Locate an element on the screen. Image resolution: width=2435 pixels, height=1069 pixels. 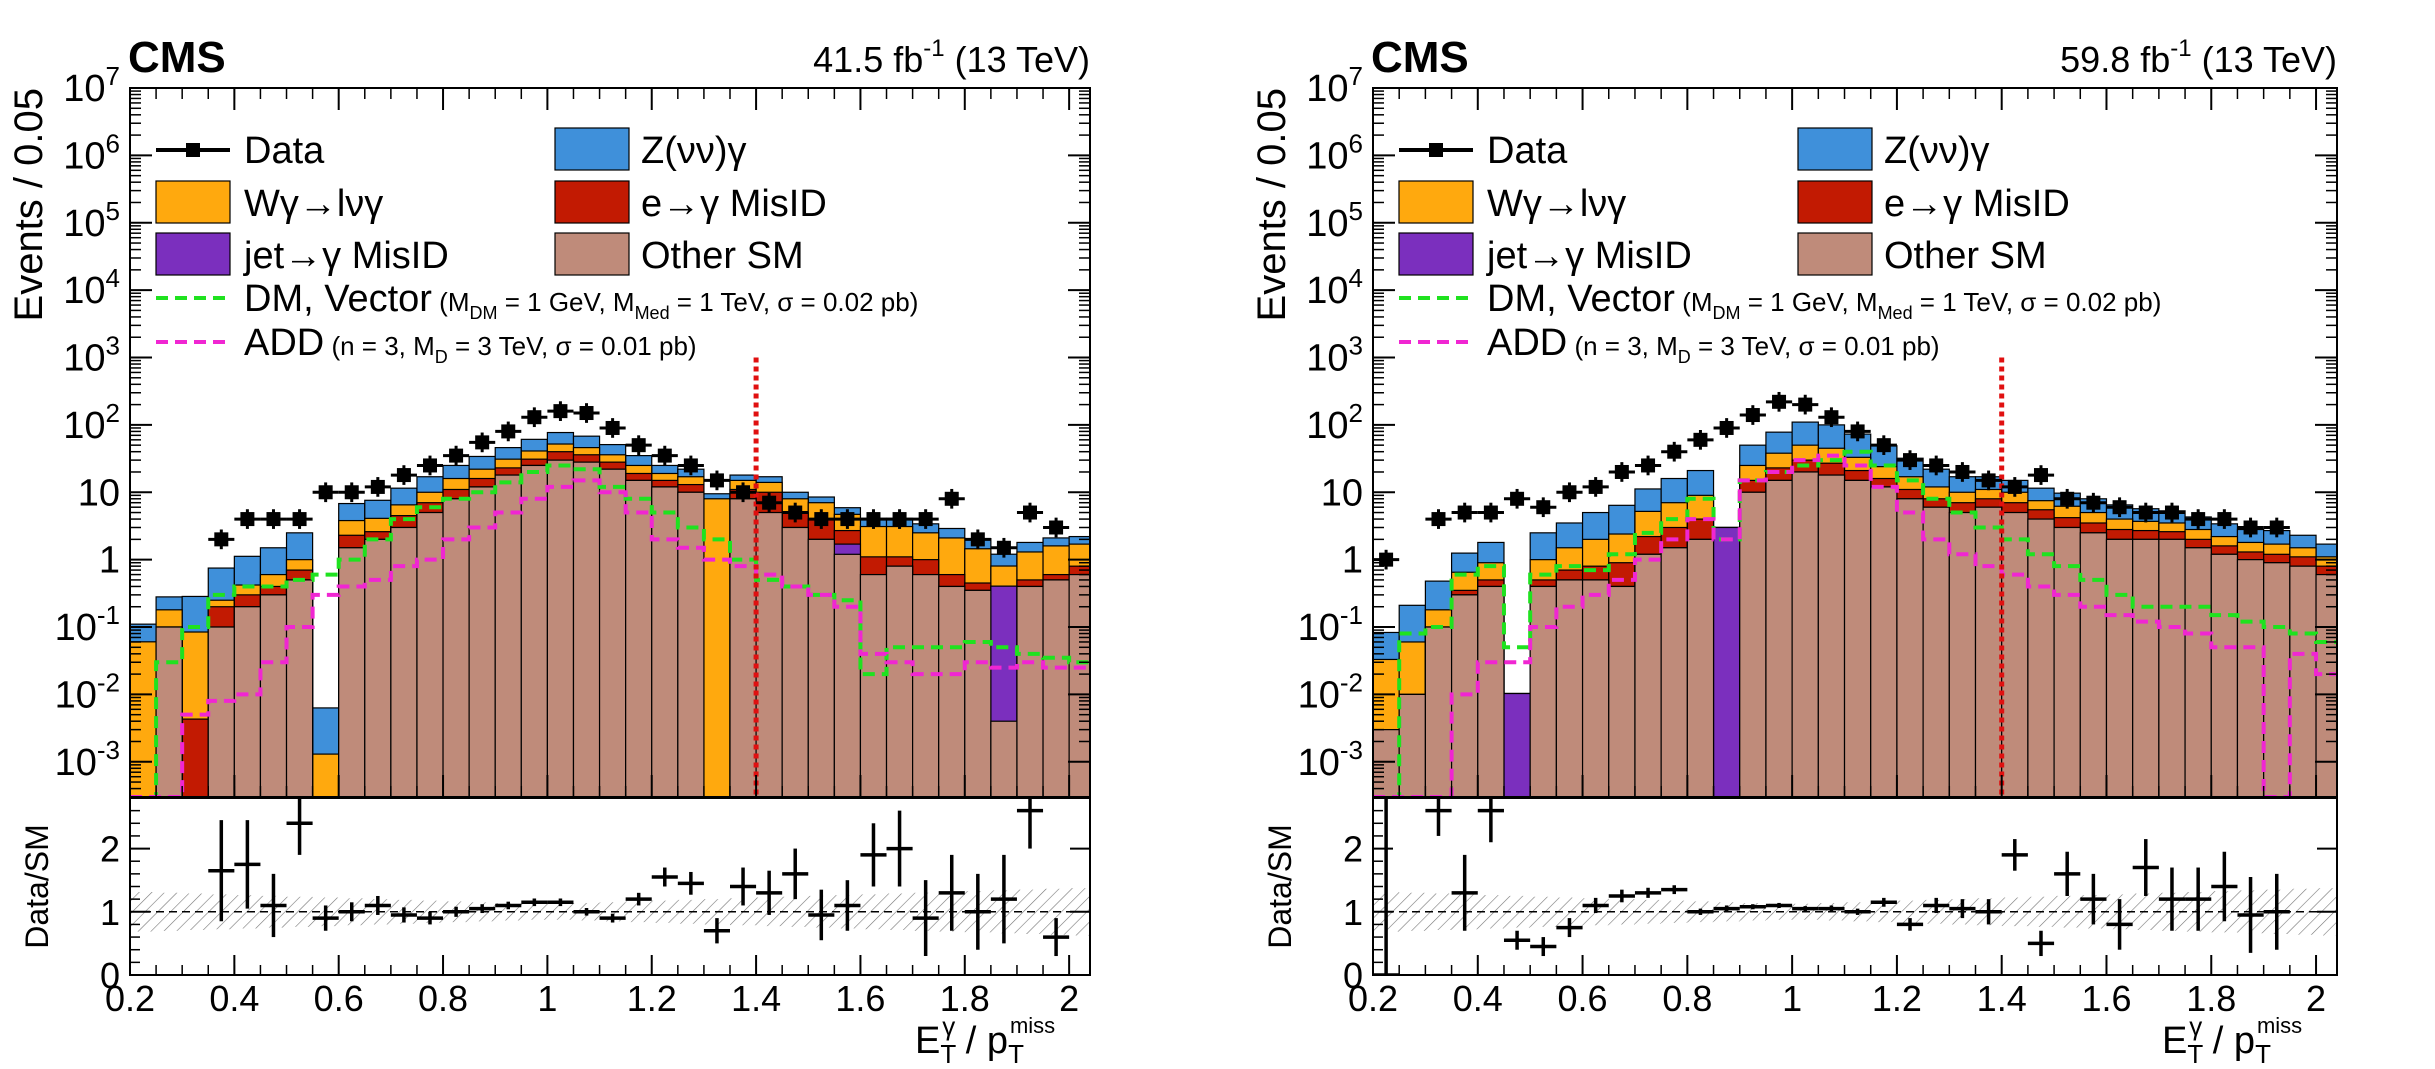
x-tick-label: 1.2 is located at coordinates (652, 998).